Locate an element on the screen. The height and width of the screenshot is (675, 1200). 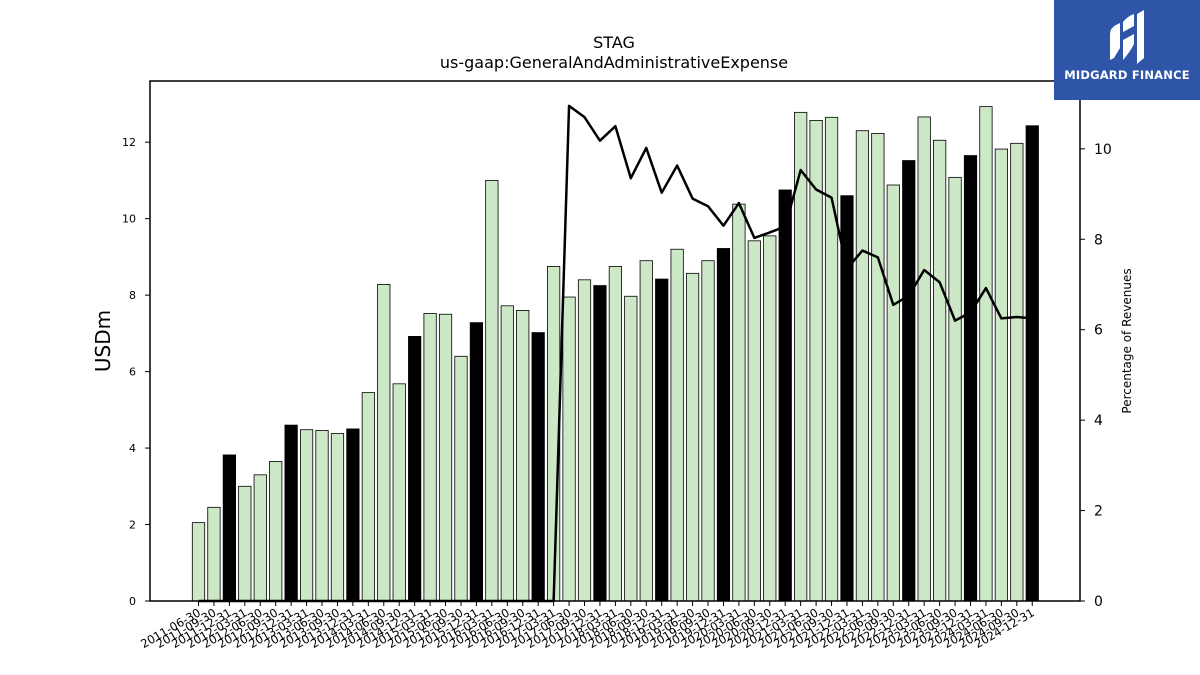
y2-tick-label: 10 is located at coordinates (1103, 150).